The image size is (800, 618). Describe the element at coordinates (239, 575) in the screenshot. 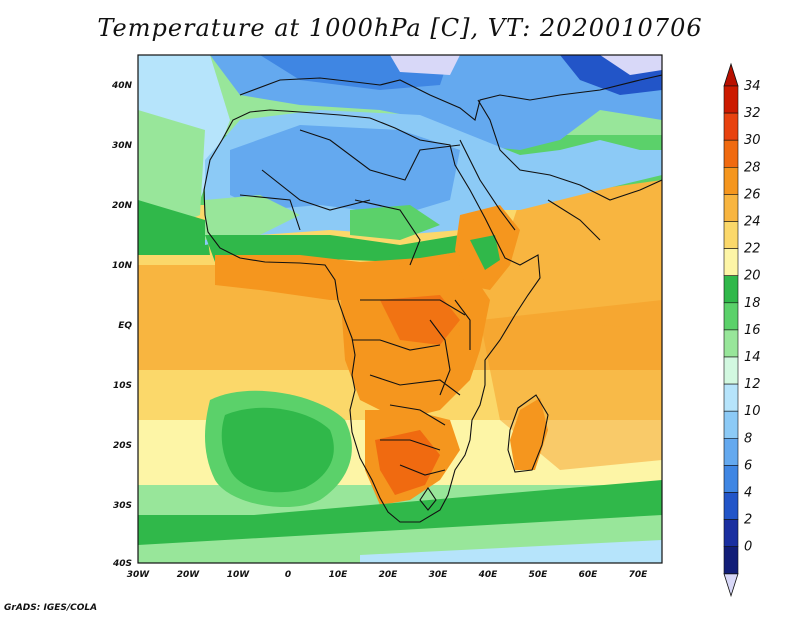

I see `lon-label: 10W` at that location.